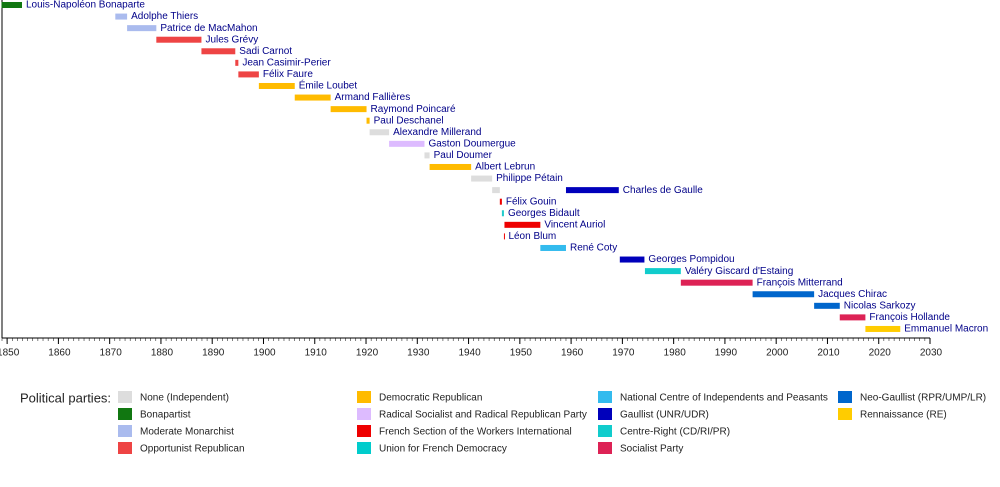 This screenshot has height=487, width=1000. Describe the element at coordinates (923, 398) in the screenshot. I see `legend-label: Neo-Gaullist (RPR/UMP/LR)` at that location.